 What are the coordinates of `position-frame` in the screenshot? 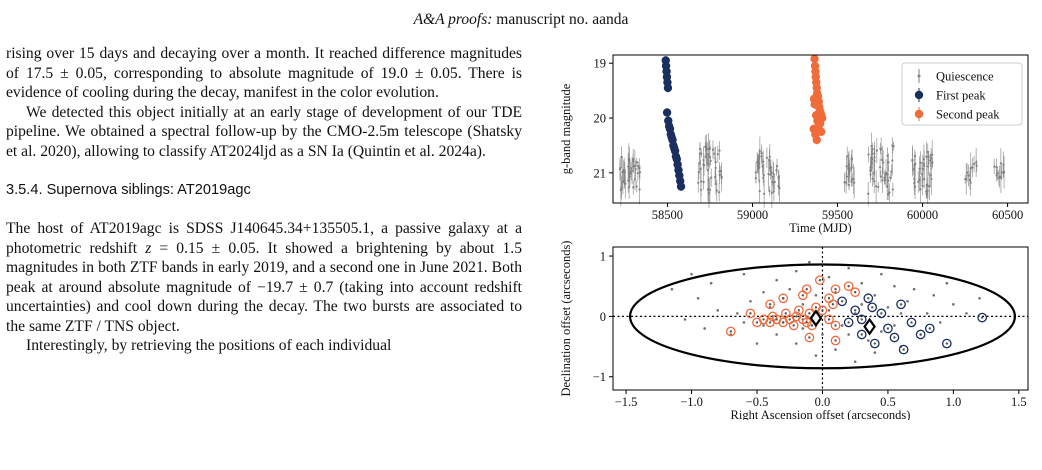 It's located at (820, 318).